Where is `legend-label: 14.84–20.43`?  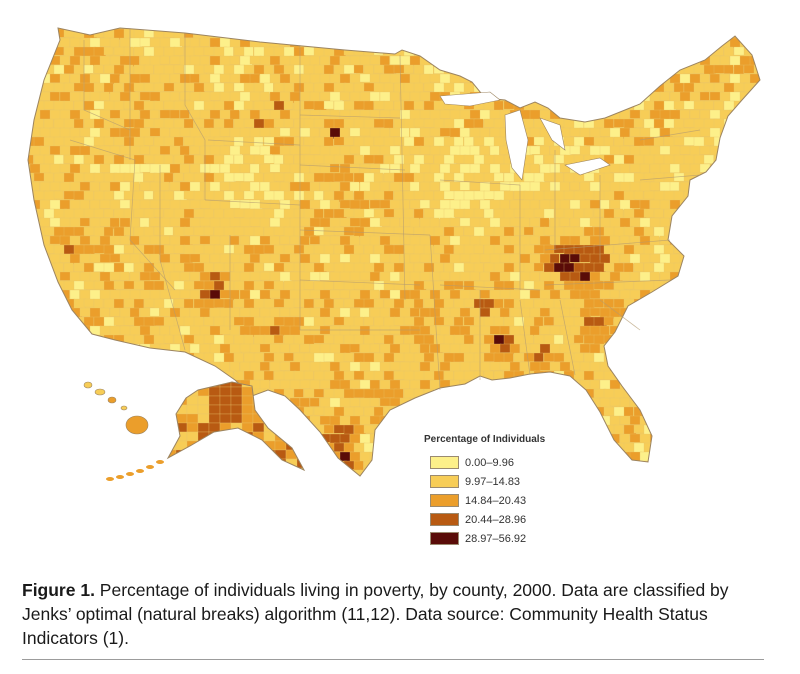
legend-label: 14.84–20.43 is located at coordinates (496, 500).